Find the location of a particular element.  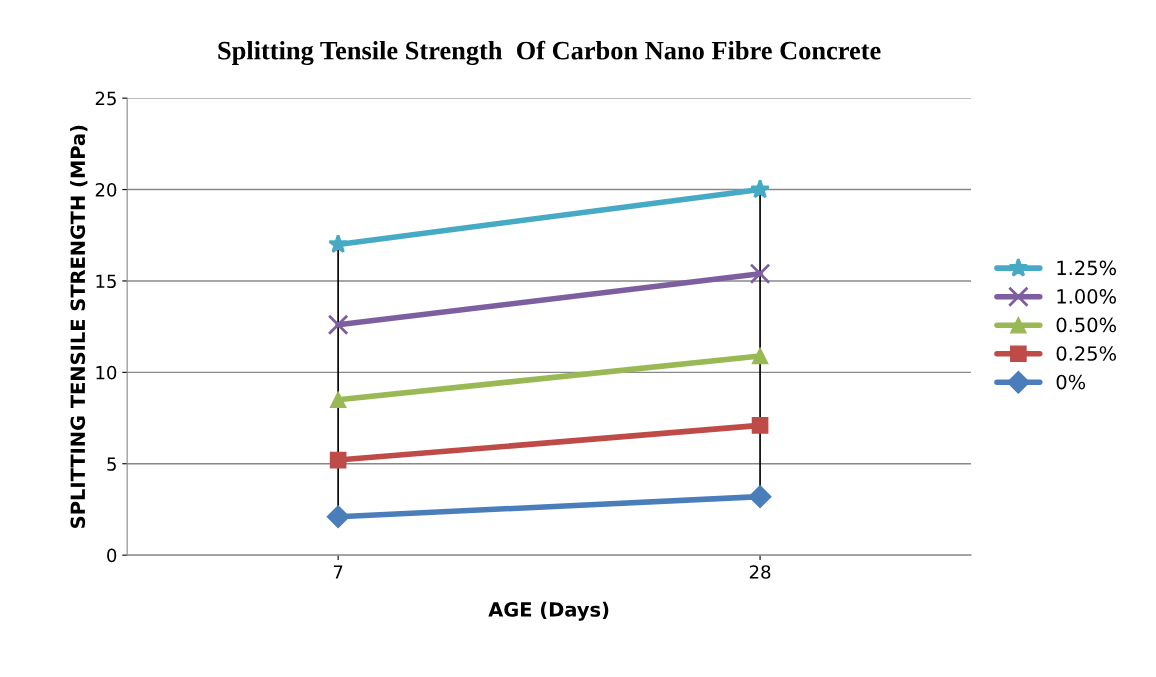

y-tick-label: 25 is located at coordinates (105, 98).